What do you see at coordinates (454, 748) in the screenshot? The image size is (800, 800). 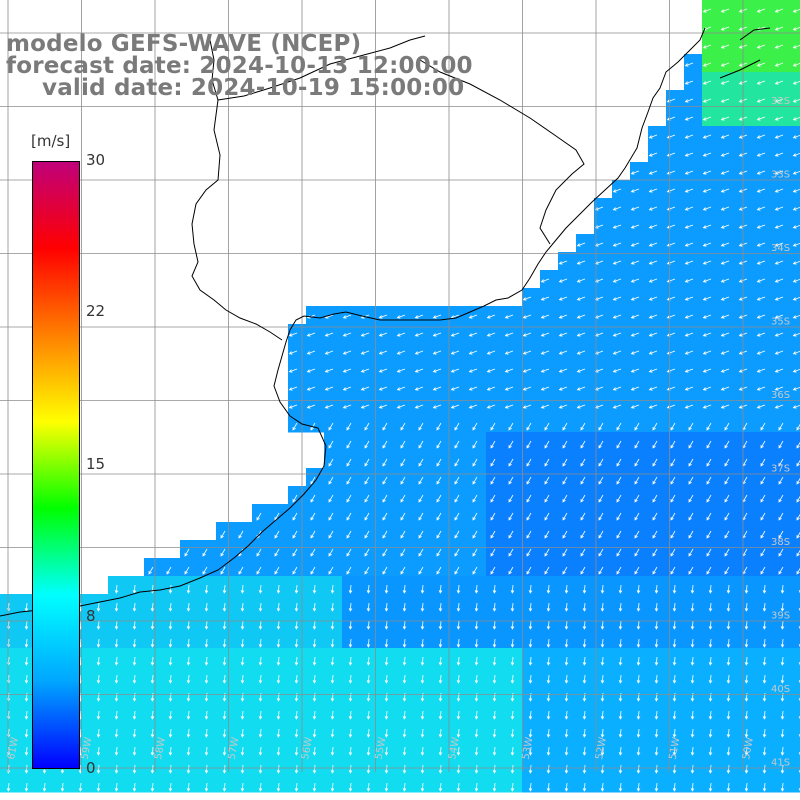 I see `longitude-label: 54W` at bounding box center [454, 748].